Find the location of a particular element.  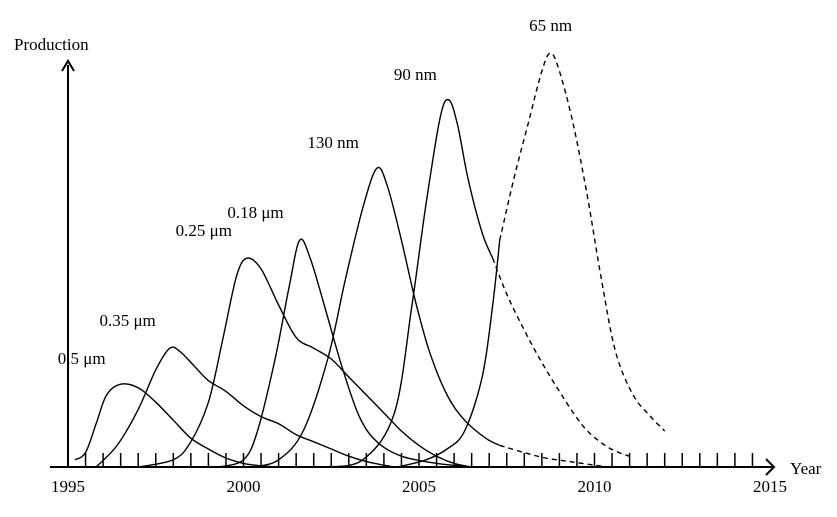

x-tick-label: 2005 is located at coordinates (419, 486).